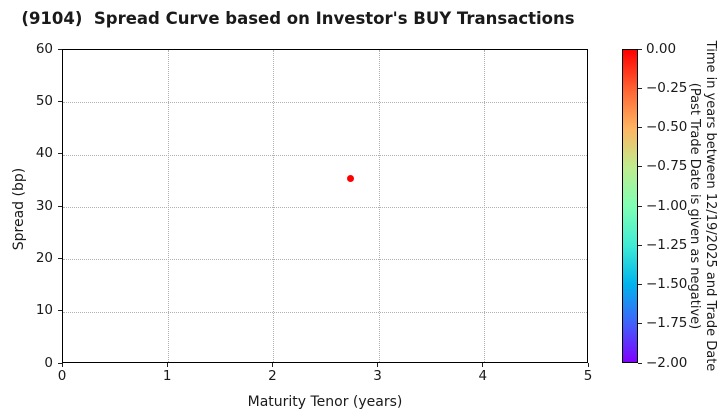  What do you see at coordinates (44, 153) in the screenshot?
I see `y-tick-label-40: 40` at bounding box center [44, 153].